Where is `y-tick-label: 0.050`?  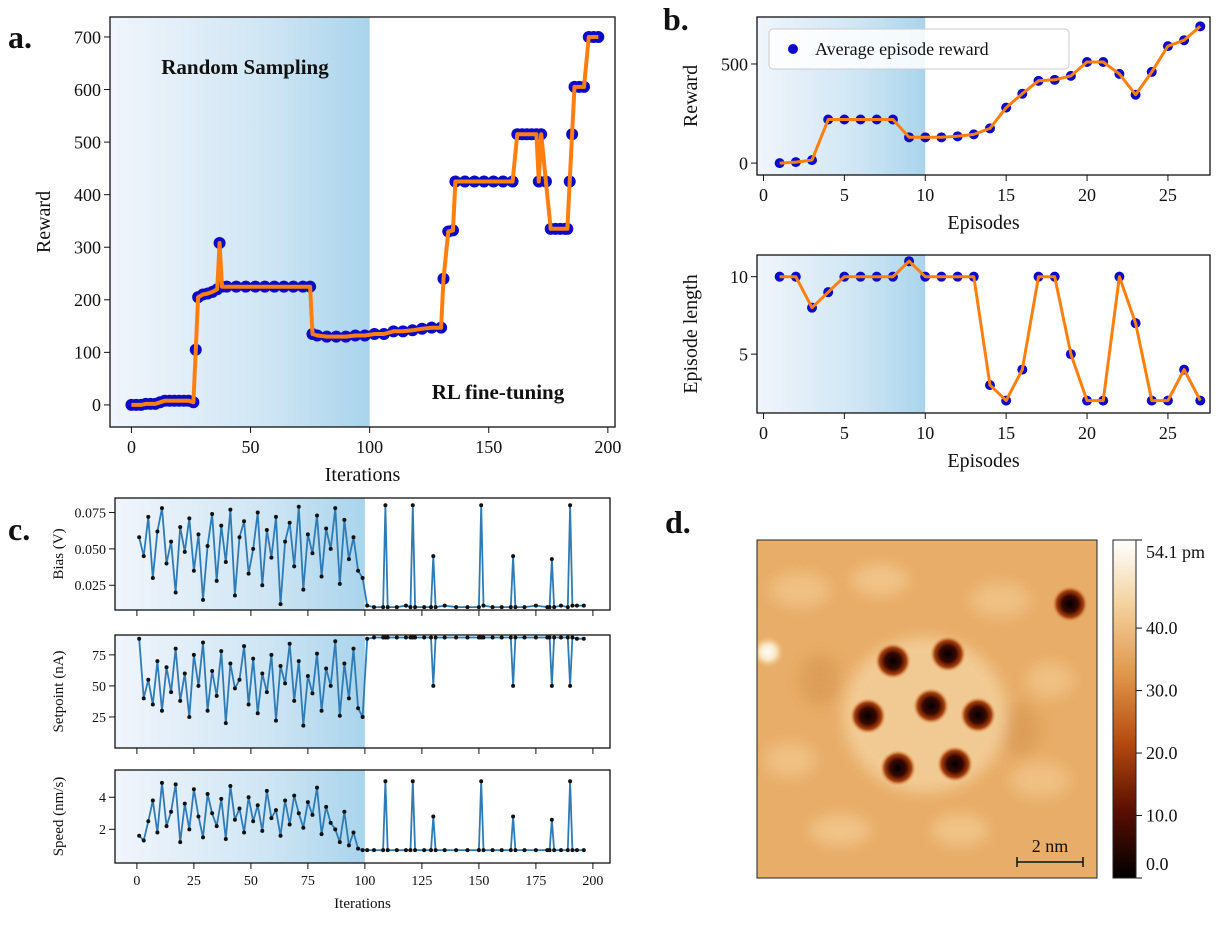
y-tick-label: 0.050 is located at coordinates (91, 550).